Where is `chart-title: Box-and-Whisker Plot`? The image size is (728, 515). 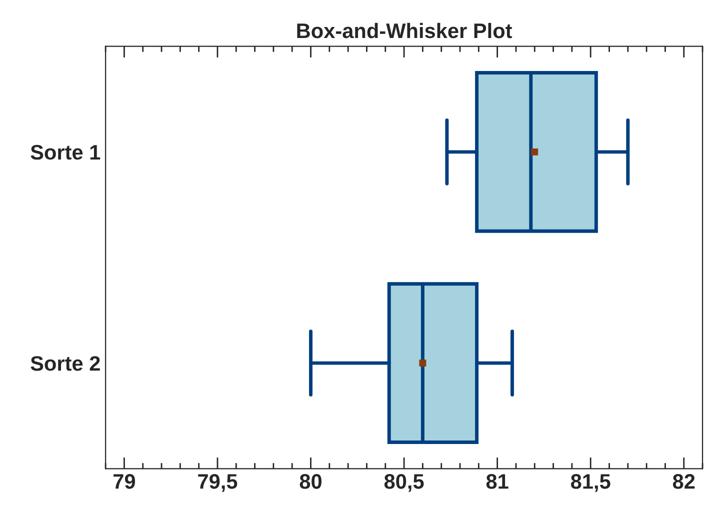 chart-title: Box-and-Whisker Plot is located at coordinates (404, 30).